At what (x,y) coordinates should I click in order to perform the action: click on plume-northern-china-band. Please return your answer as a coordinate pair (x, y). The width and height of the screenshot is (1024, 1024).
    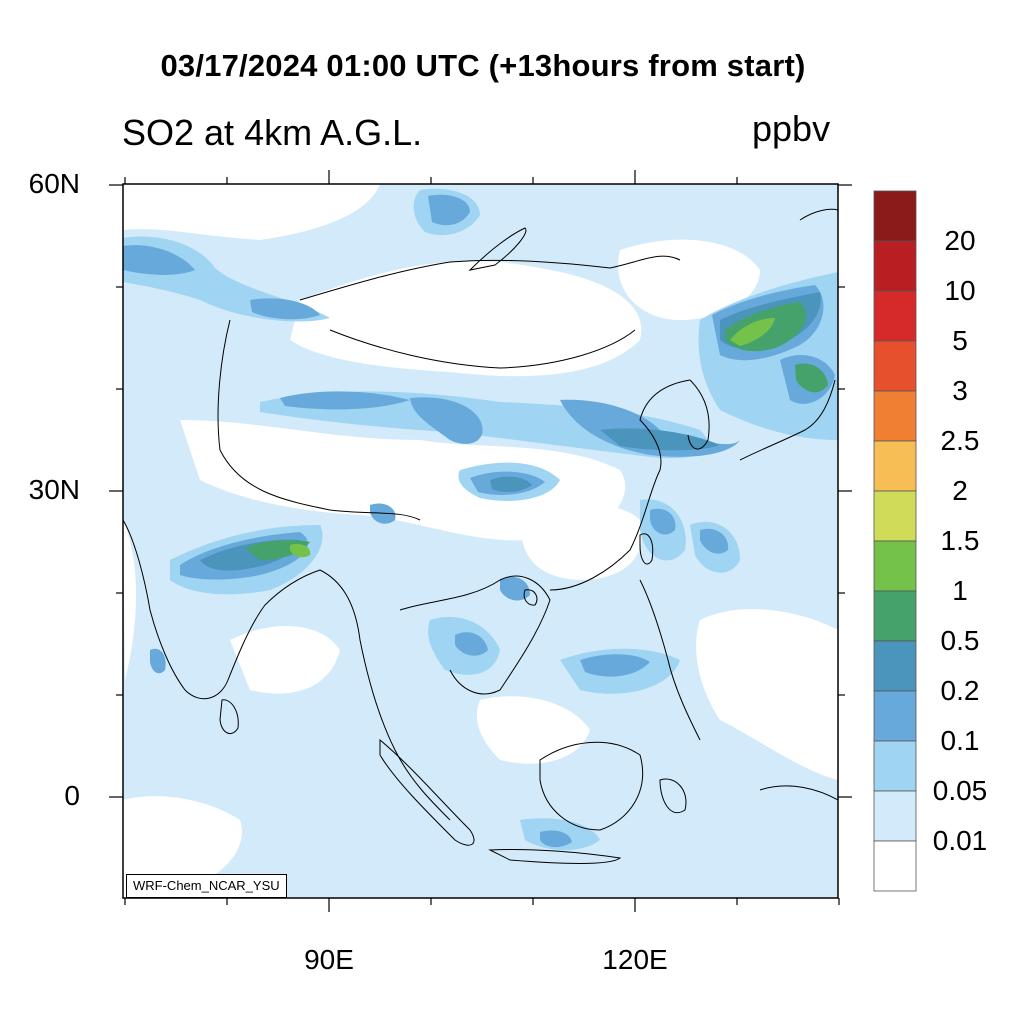
    Looking at the image, I should click on (484, 425).